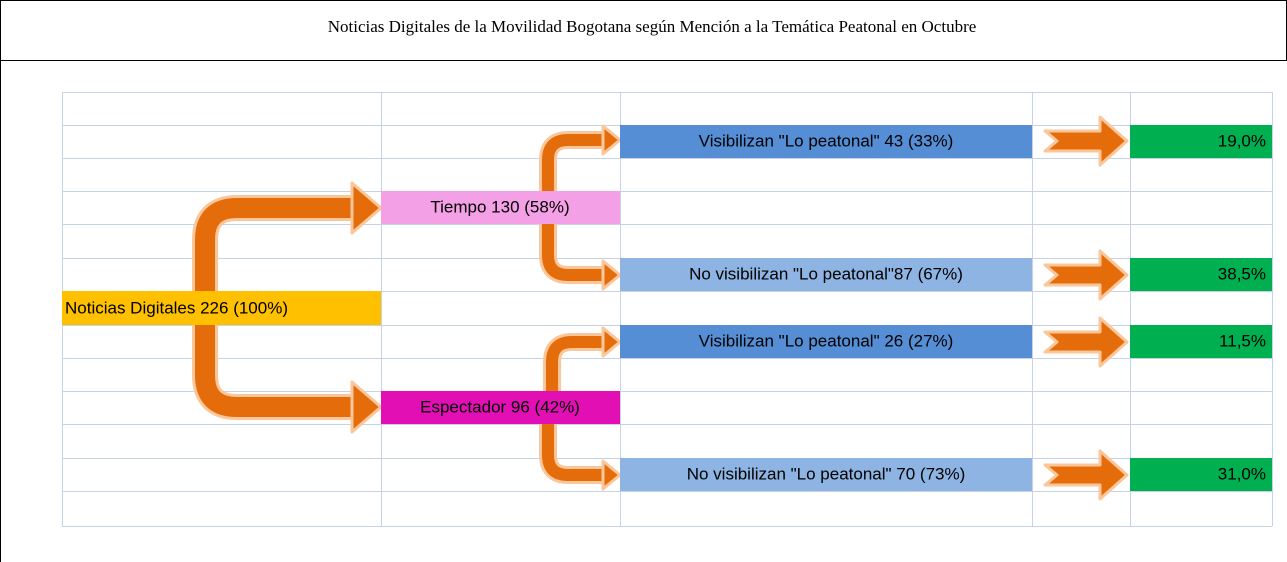 The width and height of the screenshot is (1287, 562). What do you see at coordinates (1242, 473) in the screenshot?
I see `result-label: 31,0%` at bounding box center [1242, 473].